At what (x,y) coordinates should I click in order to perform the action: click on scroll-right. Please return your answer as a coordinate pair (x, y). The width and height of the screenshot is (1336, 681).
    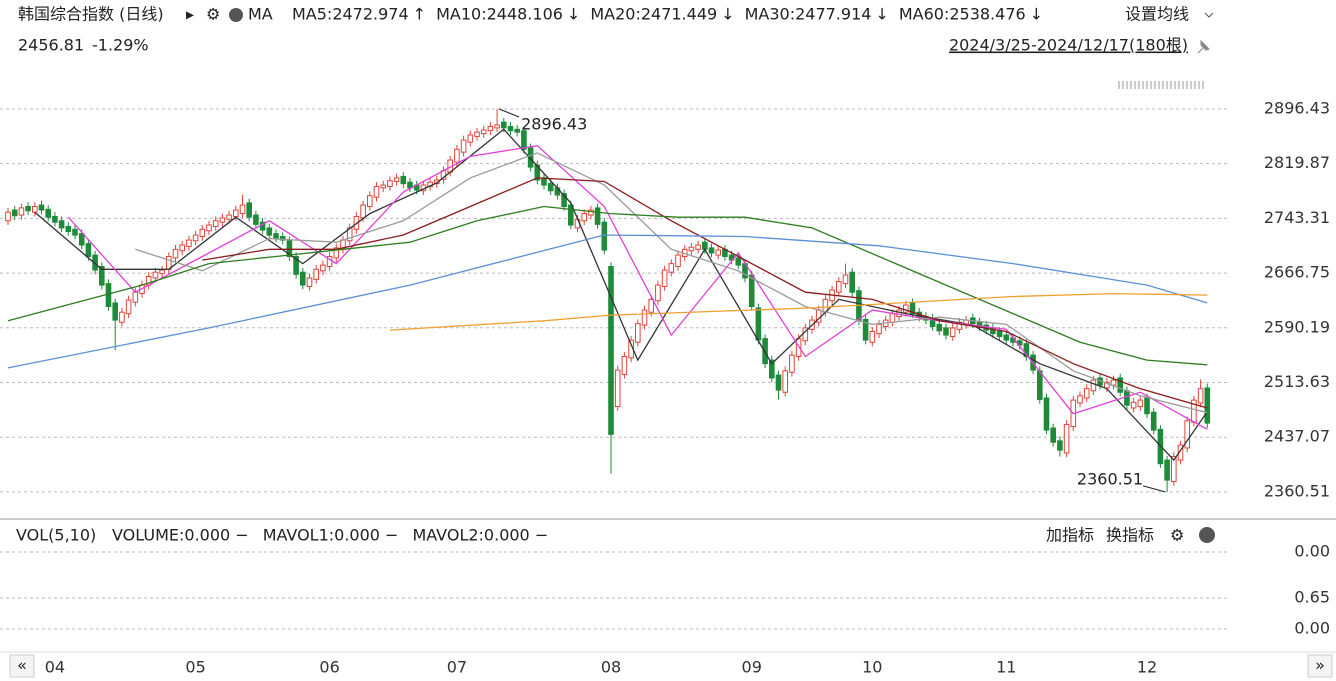
    Looking at the image, I should click on (1320, 666).